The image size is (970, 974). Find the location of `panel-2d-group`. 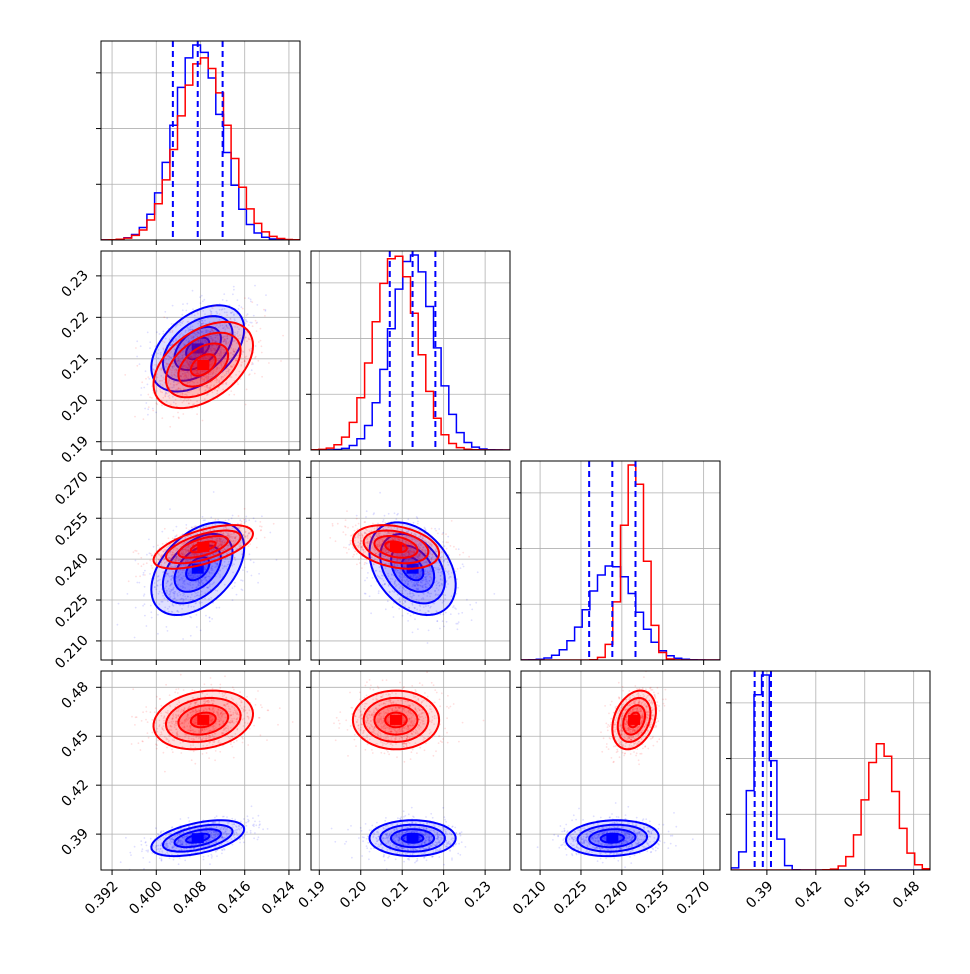

panel-2d-group is located at coordinates (412, 568).